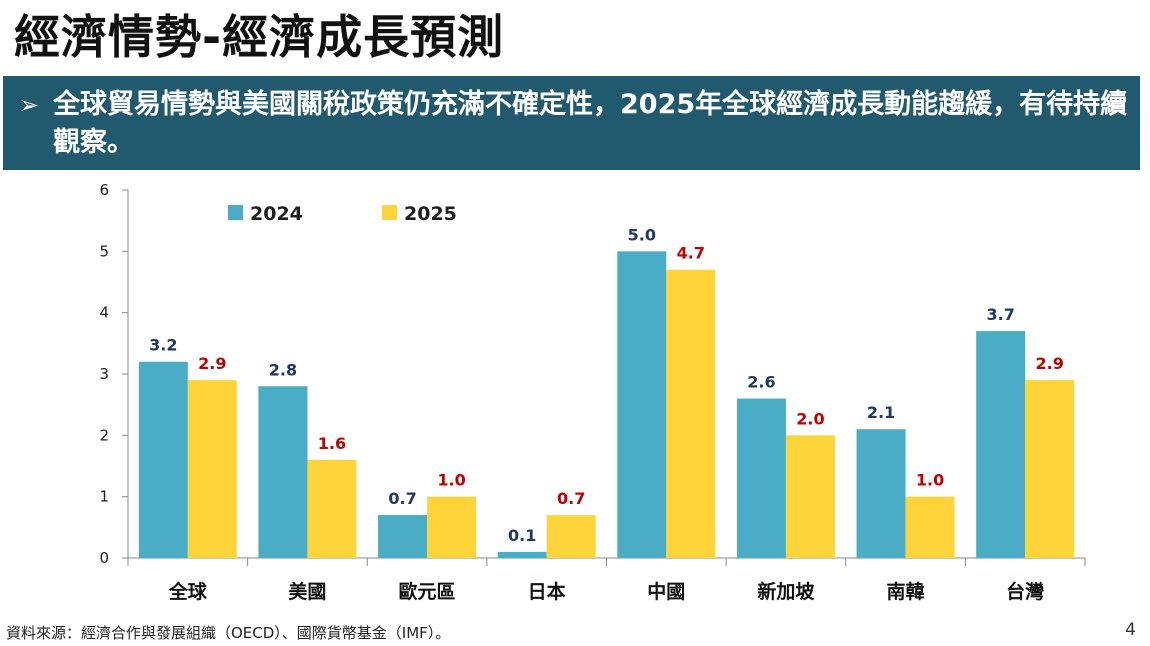  What do you see at coordinates (1025, 591) in the screenshot?
I see `x-category-label: 台灣` at bounding box center [1025, 591].